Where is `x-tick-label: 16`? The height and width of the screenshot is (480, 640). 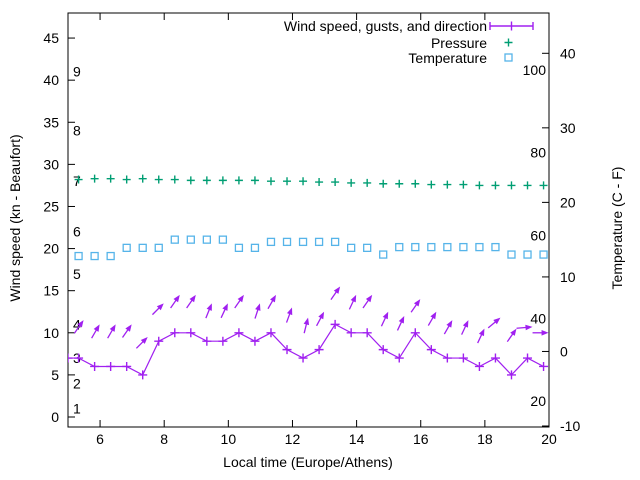 x-tick-label: 16 is located at coordinates (421, 439).